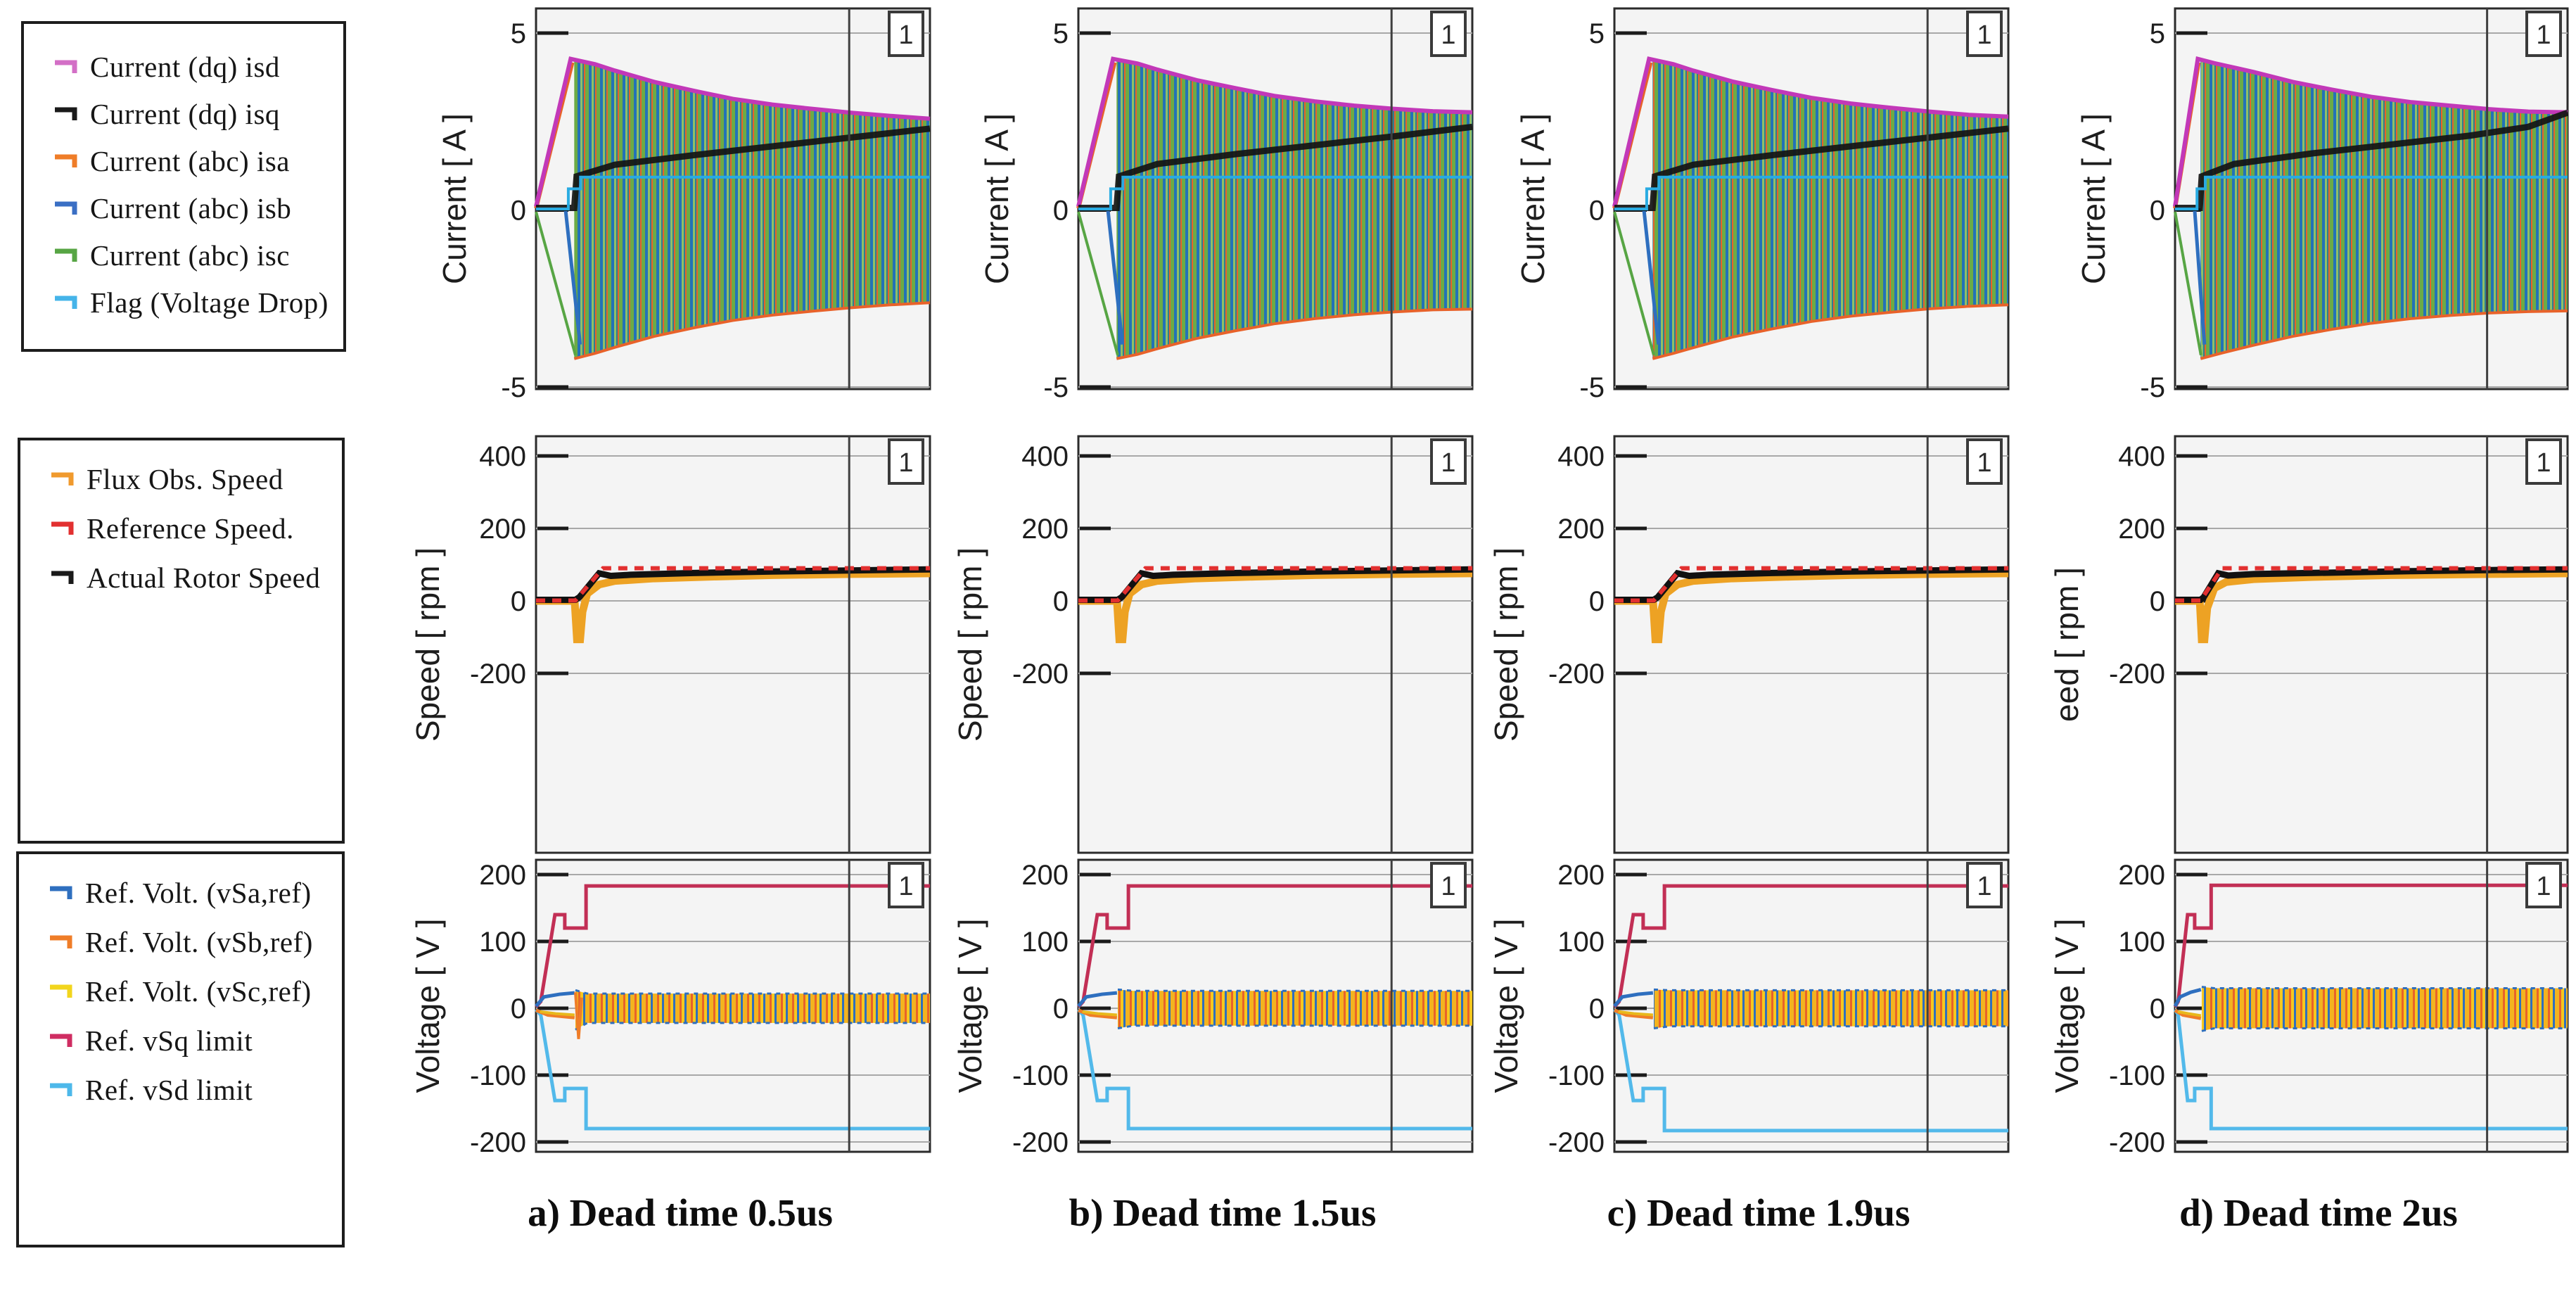 This screenshot has width=2576, height=1308. I want to click on plot-voltage-b: 200 100 0 -100 -200 Voltage [ V ] 1, so click(1213, 1008).